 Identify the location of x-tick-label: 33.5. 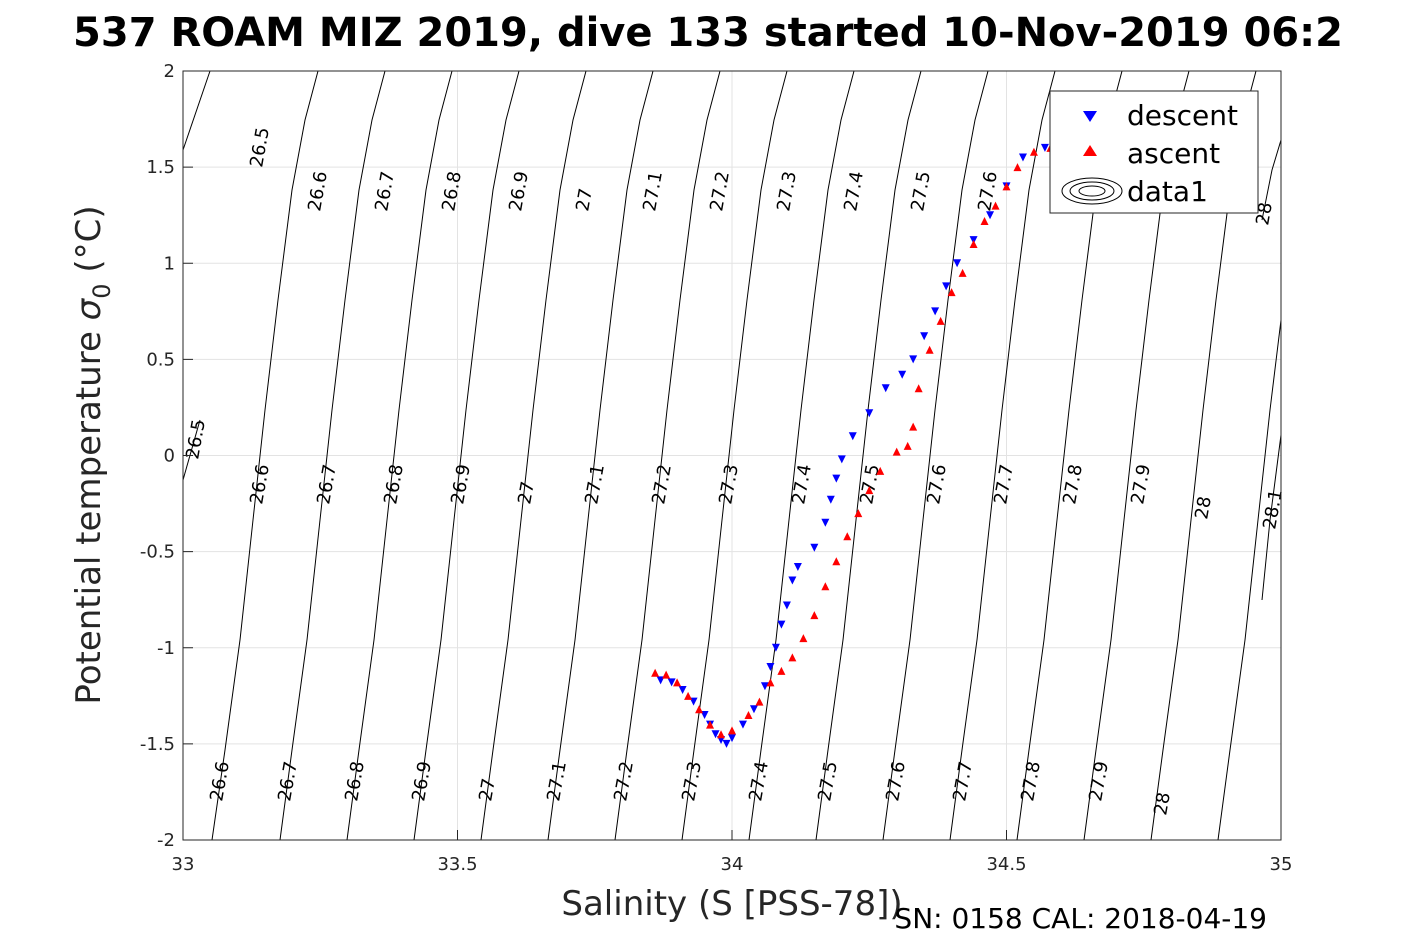
(457, 864).